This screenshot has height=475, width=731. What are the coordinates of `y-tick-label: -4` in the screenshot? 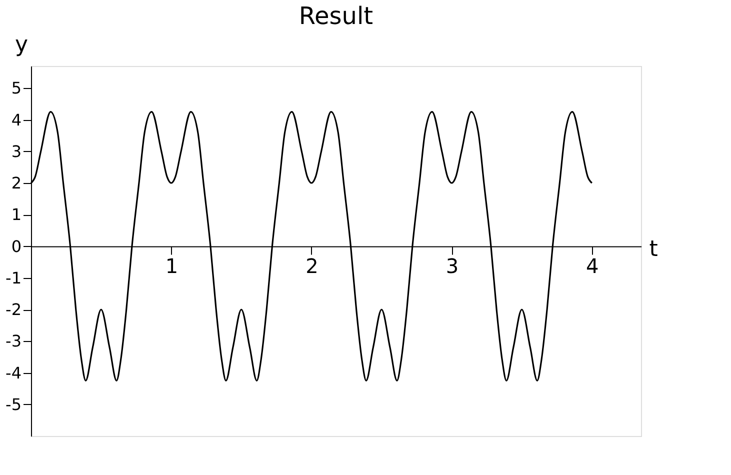 It's located at (14, 372).